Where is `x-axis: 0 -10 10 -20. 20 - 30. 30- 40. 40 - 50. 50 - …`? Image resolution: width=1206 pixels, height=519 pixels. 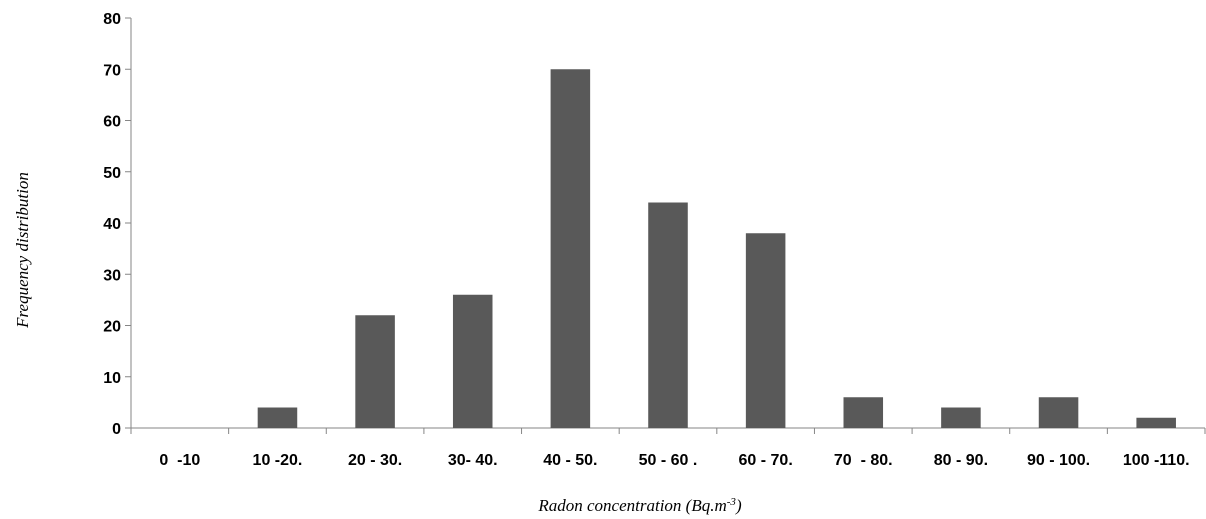
x-axis: 0 -10 10 -20. 20 - 30. 30- 40. 40 - 50. 50 - … is located at coordinates (668, 448).